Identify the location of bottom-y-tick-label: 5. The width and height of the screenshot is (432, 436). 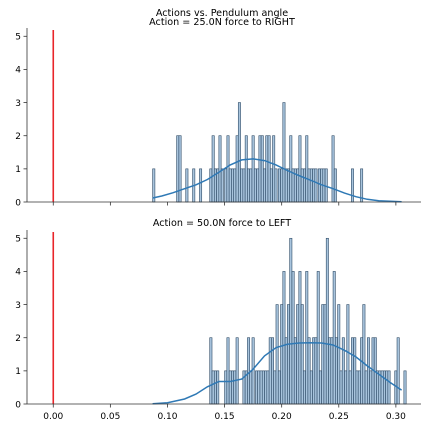
(18, 240).